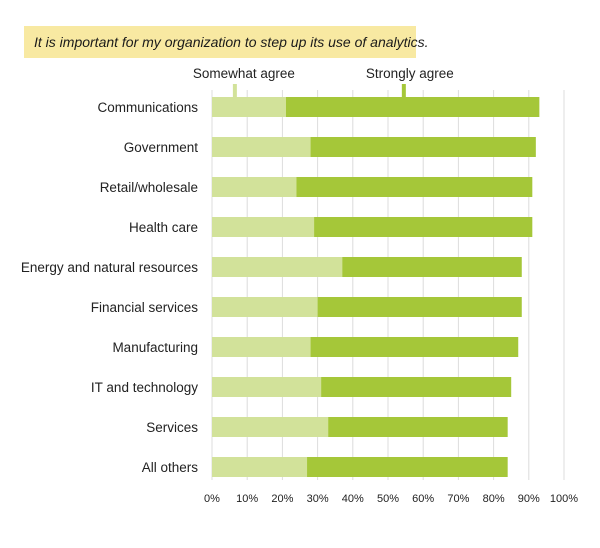  What do you see at coordinates (318, 499) in the screenshot?
I see `x-tick-label: 30%` at bounding box center [318, 499].